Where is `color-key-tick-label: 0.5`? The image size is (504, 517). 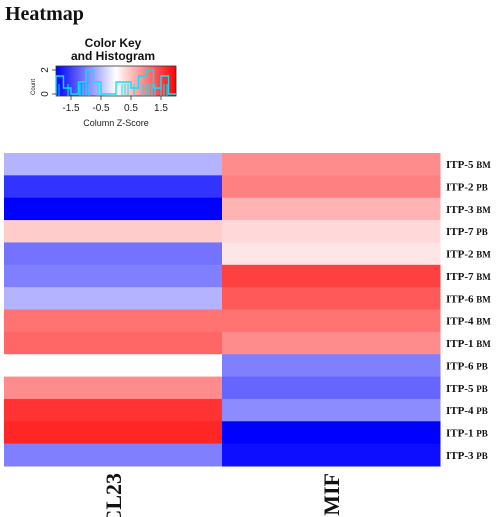
color-key-tick-label: 0.5 is located at coordinates (131, 108).